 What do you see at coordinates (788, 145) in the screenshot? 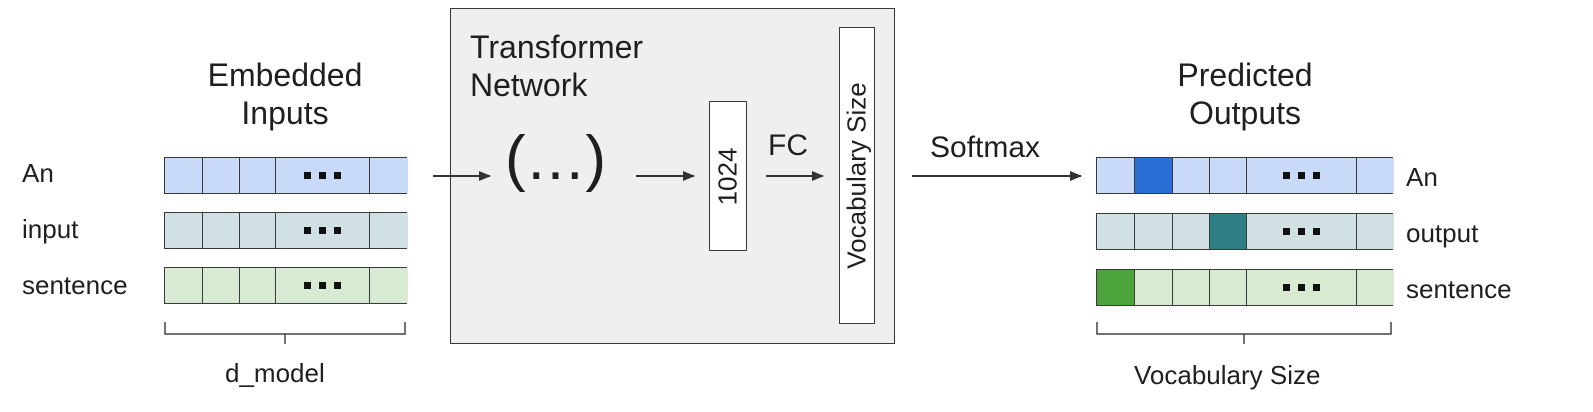
I see `fc-label: FC` at bounding box center [788, 145].